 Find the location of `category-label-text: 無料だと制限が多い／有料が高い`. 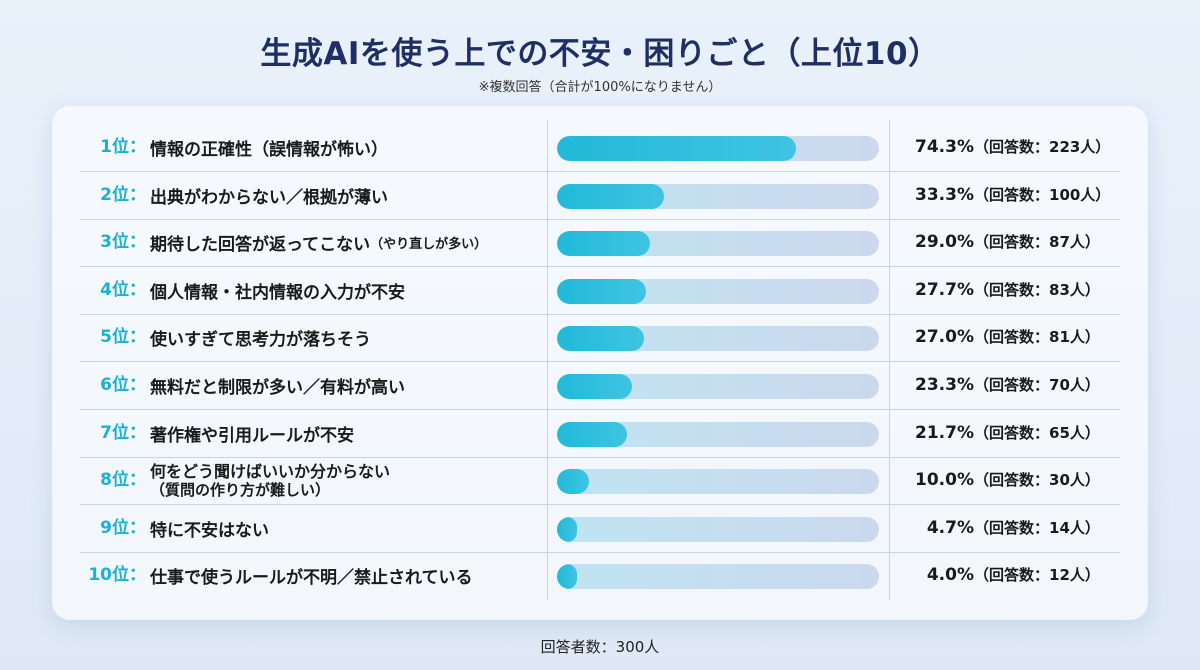

category-label-text: 無料だと制限が多い／有料が高い is located at coordinates (277, 388).